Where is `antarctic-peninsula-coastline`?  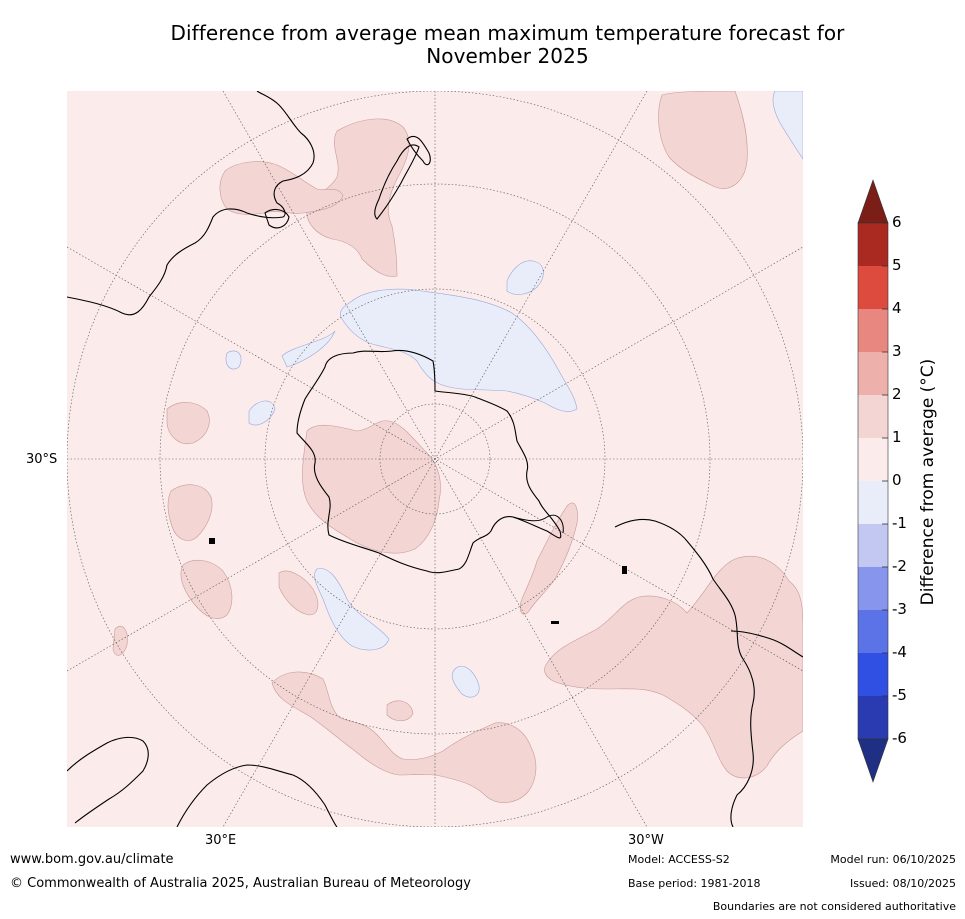 antarctic-peninsula-coastline is located at coordinates (538, 524).